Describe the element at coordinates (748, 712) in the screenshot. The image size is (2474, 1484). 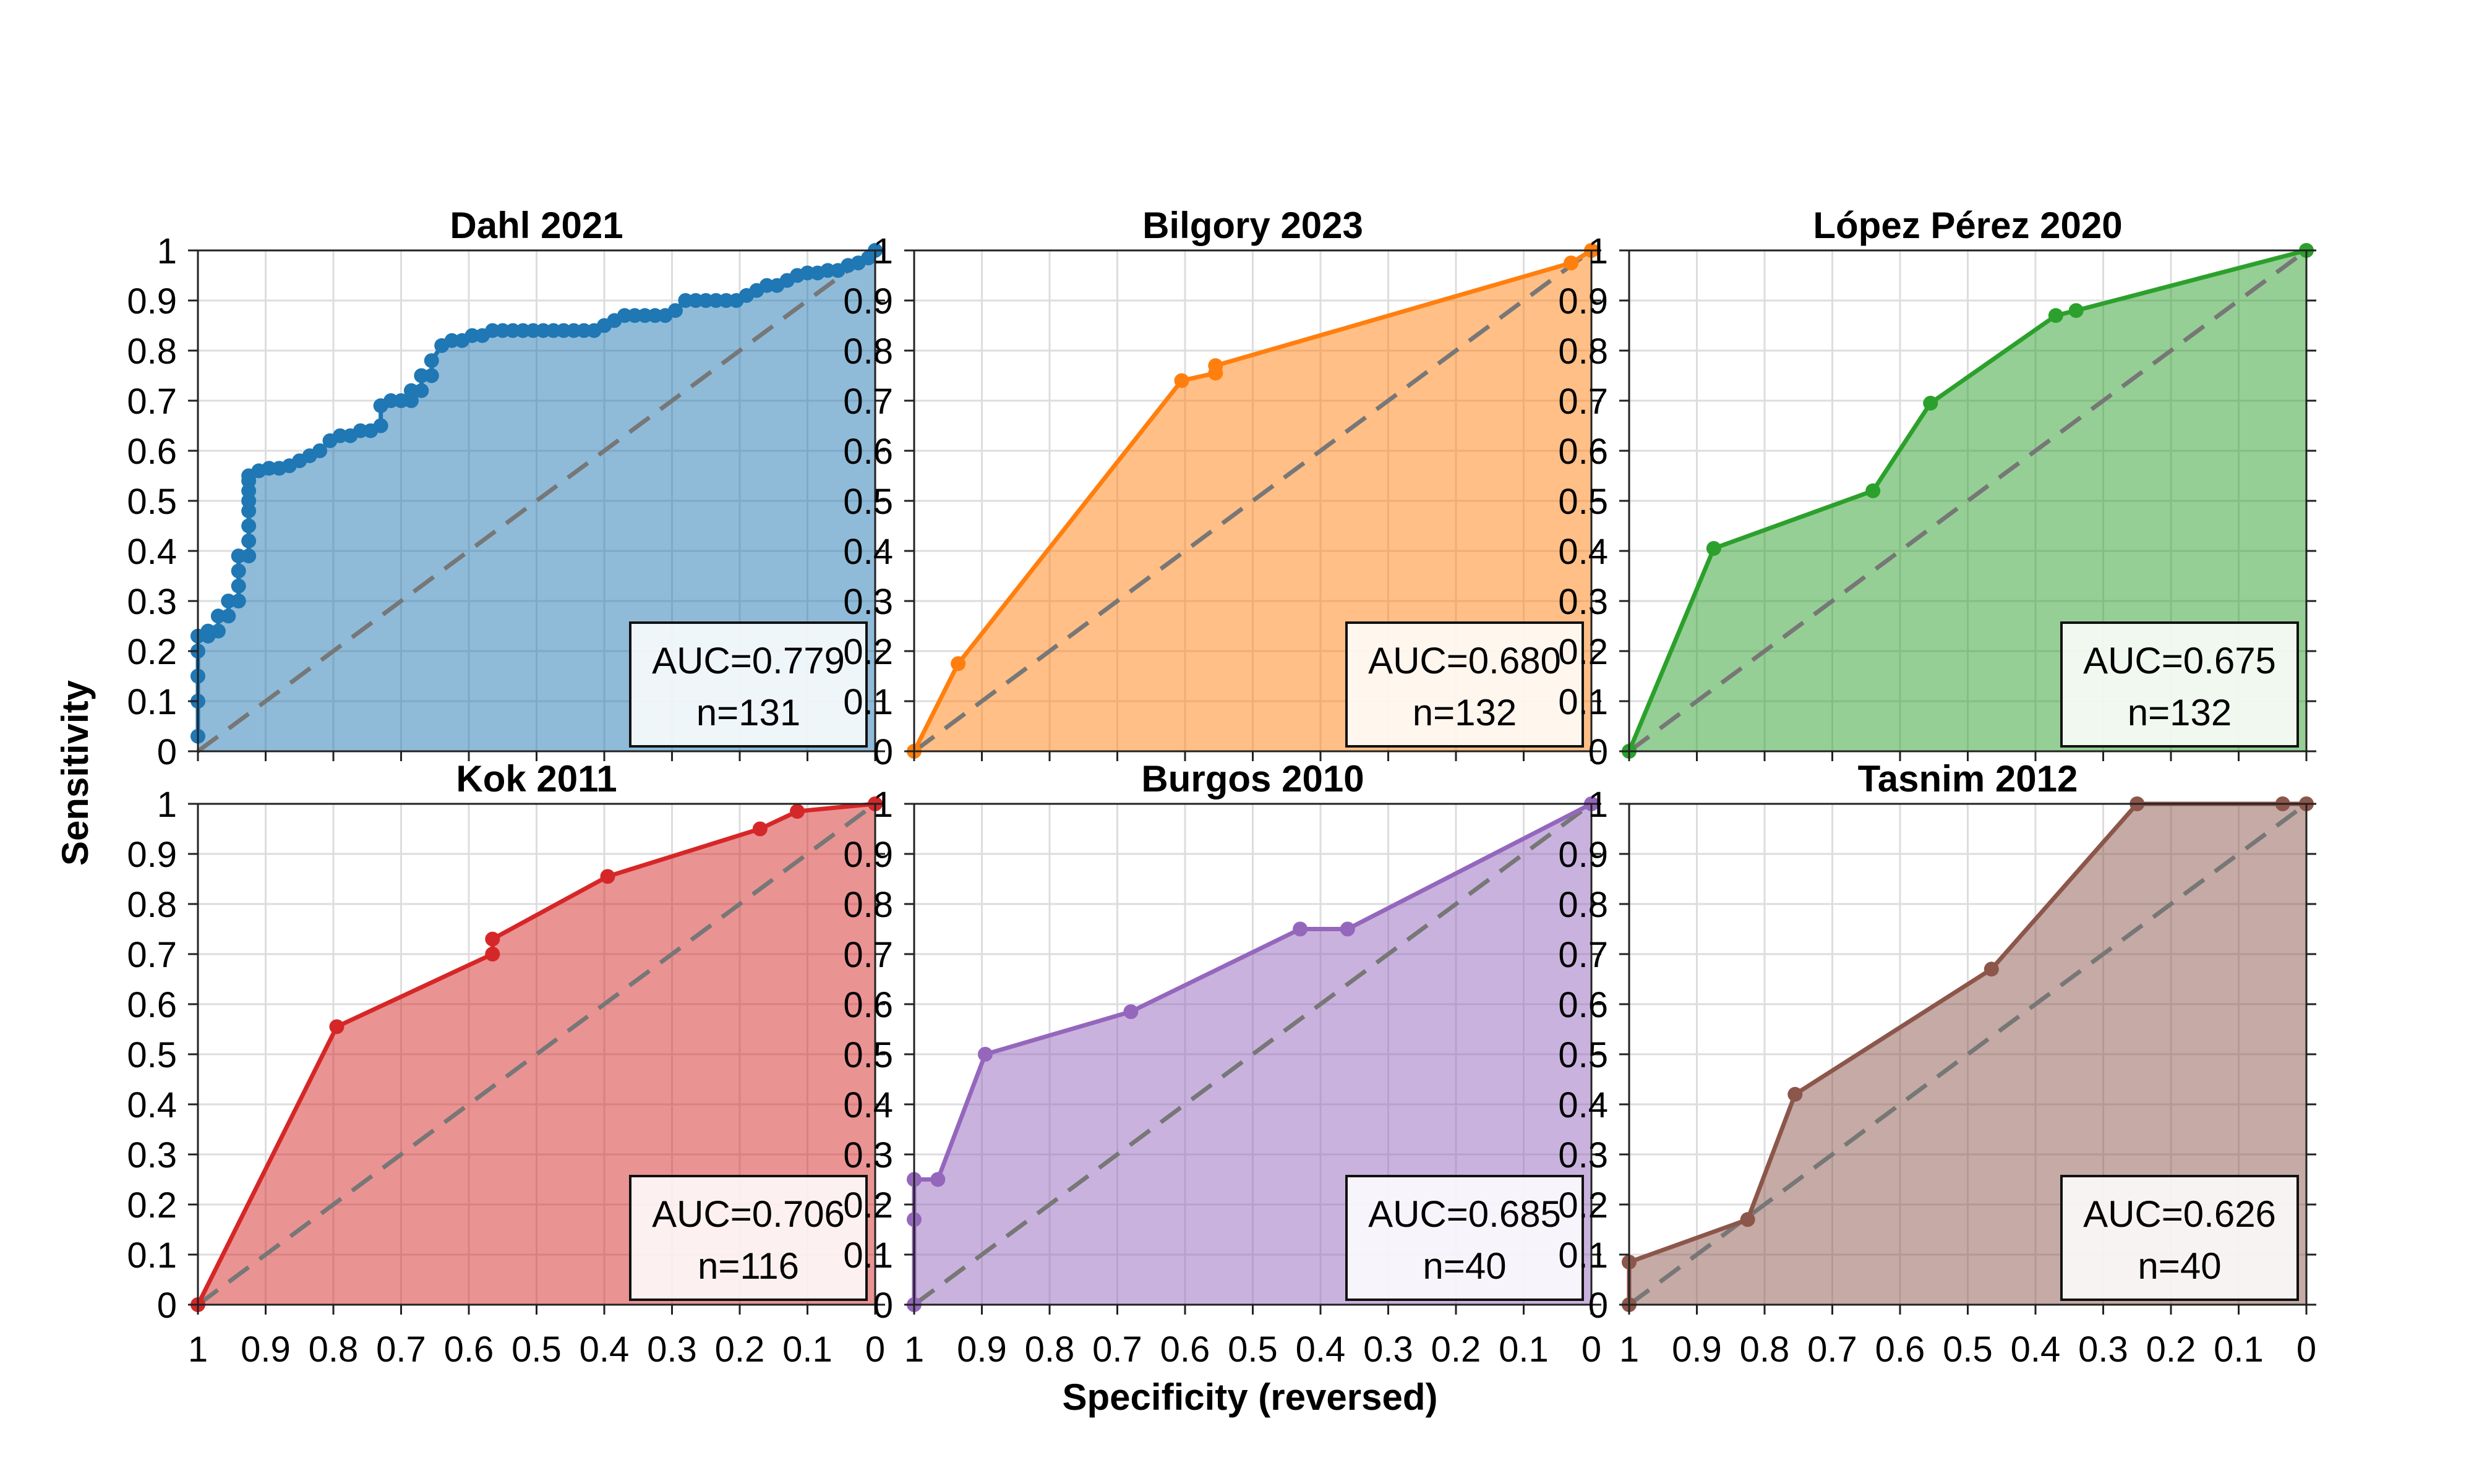
I see `n-label: n=131` at that location.